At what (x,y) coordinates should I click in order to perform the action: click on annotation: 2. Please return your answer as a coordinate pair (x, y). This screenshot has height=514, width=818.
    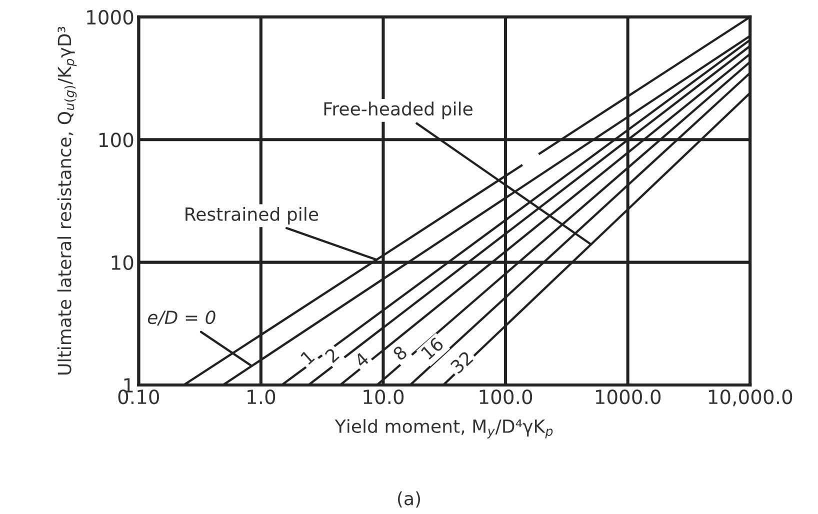
    Looking at the image, I should click on (332, 356).